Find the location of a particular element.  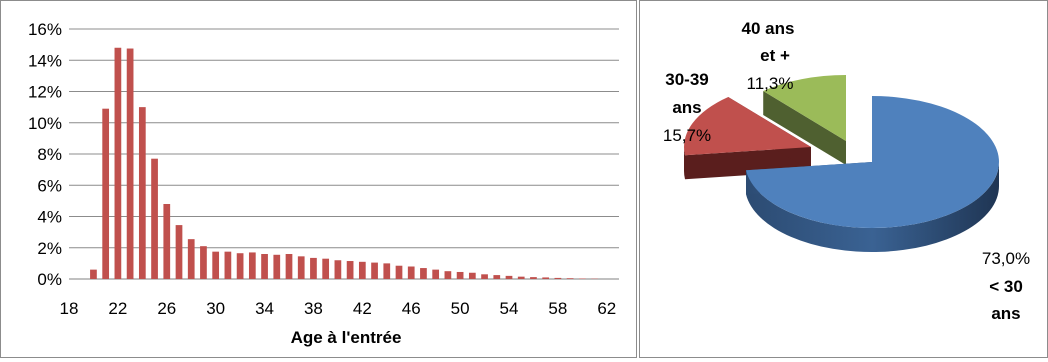

y-tick-label: 2% is located at coordinates (49, 248).